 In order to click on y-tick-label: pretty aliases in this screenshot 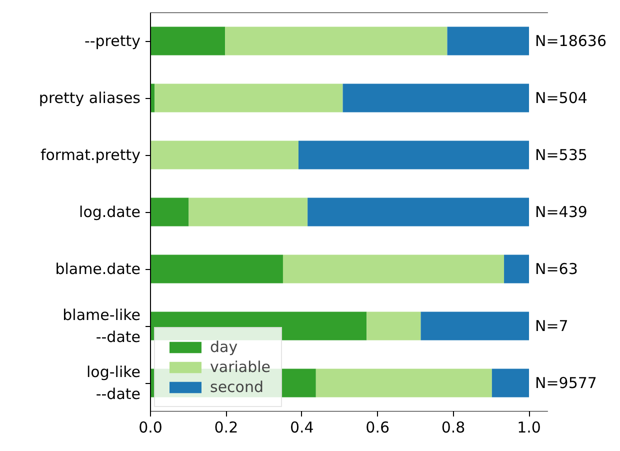, I will do `click(89, 98)`.